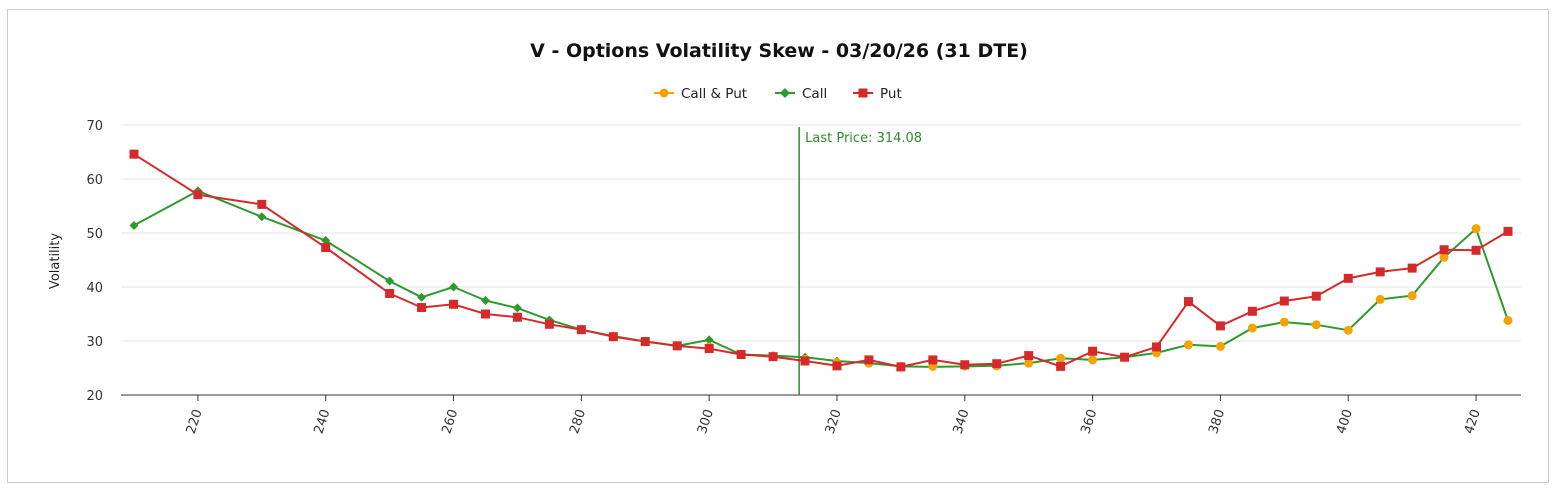  Describe the element at coordinates (814, 94) in the screenshot. I see `legend-label-call: Call` at that location.